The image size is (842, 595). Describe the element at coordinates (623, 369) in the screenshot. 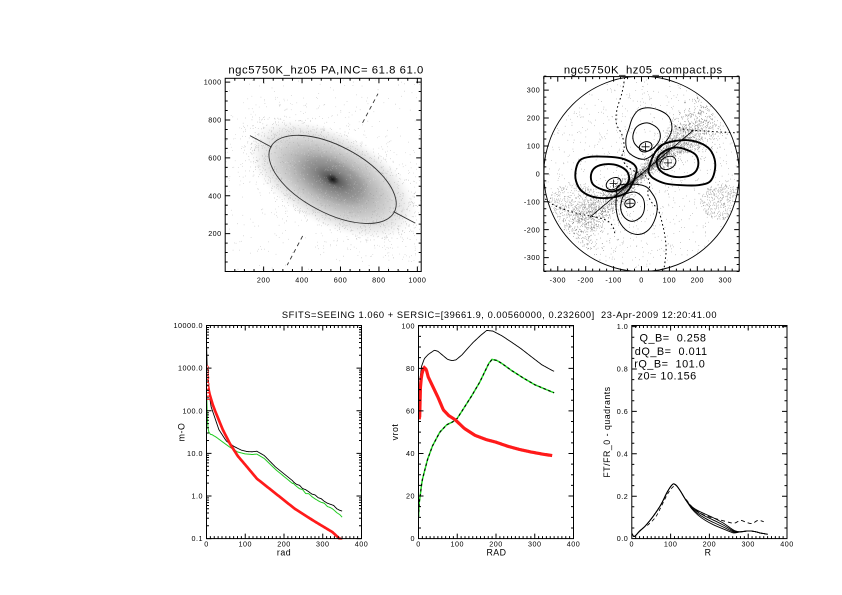

I see `svg-text: 0.8` at that location.